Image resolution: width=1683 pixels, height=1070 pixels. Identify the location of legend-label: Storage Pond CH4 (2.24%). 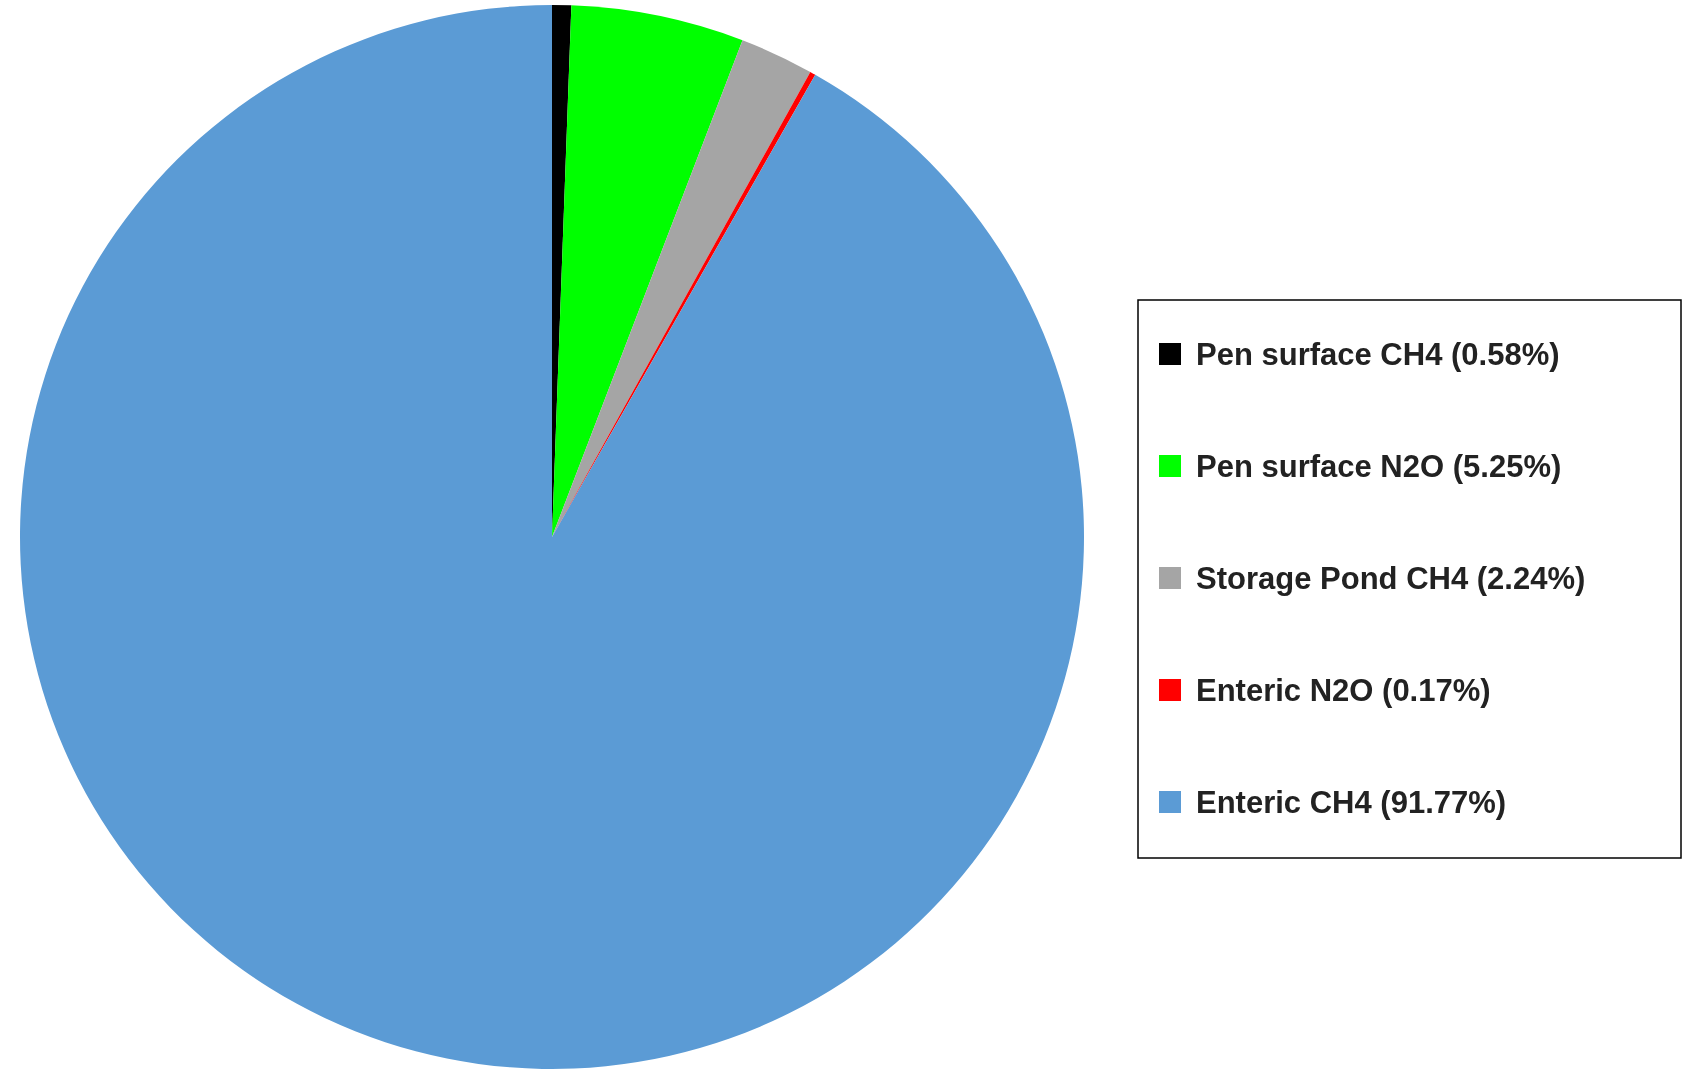
(1391, 578).